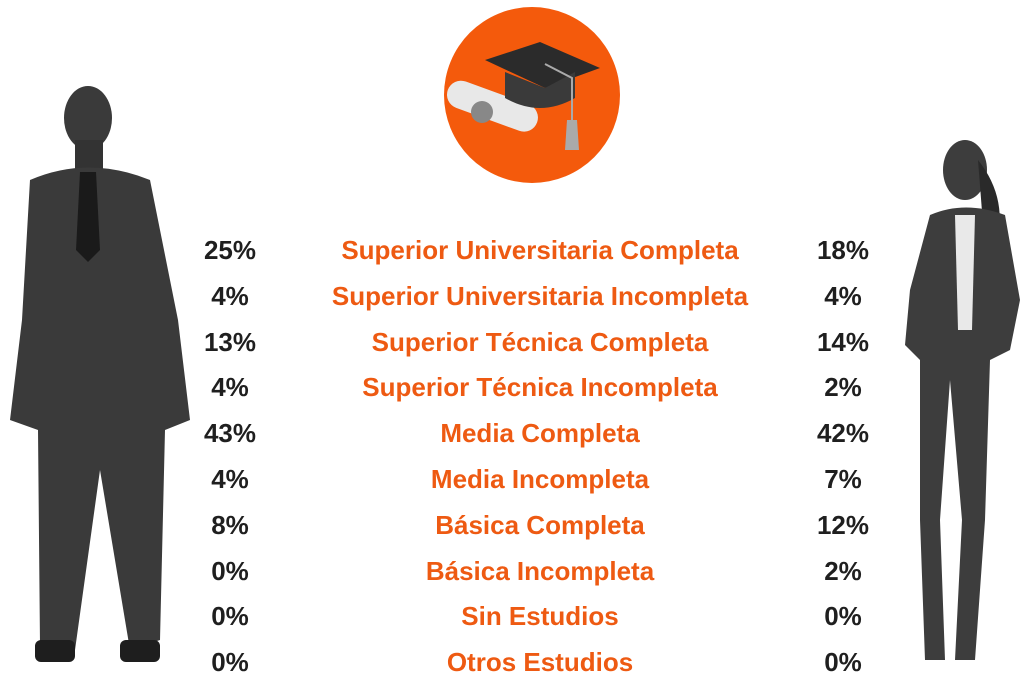 This screenshot has width=1034, height=677. I want to click on education-row: 4% Superior Universitaria Incompleta 4%, so click(517, 296).